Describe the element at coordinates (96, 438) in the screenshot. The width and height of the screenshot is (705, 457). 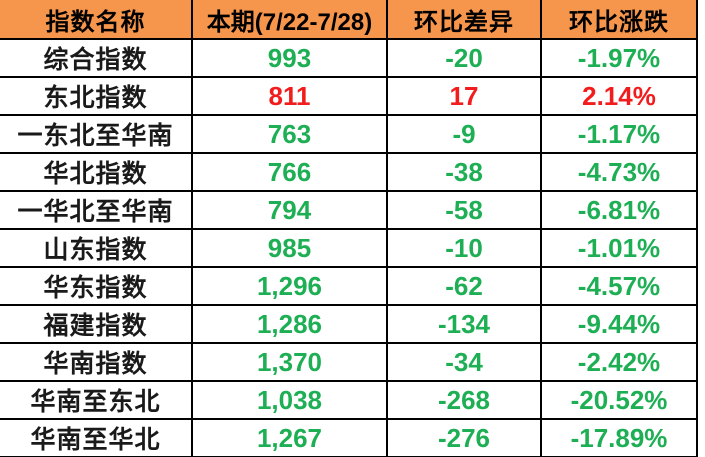
I see `index-name-cell: 华南至华北` at that location.